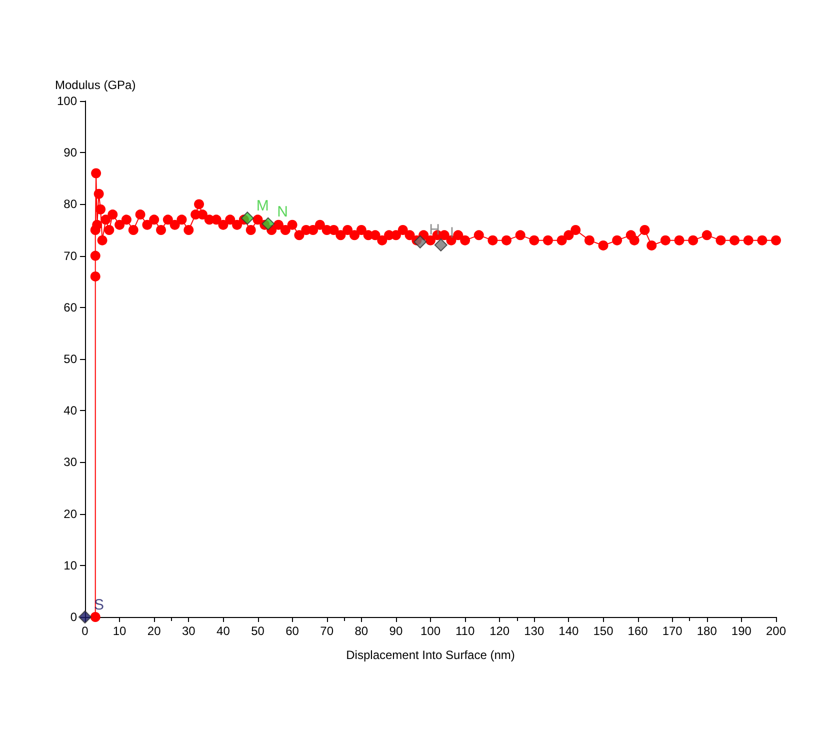 The width and height of the screenshot is (834, 731). I want to click on y-tick-label: 50, so click(71, 359).